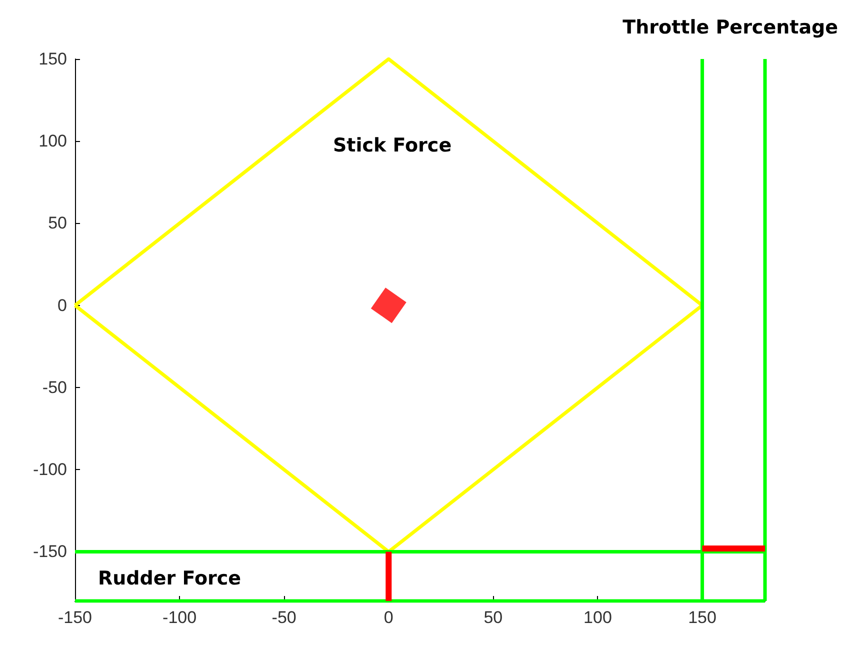  I want to click on x-tick-label: -50, so click(284, 617).